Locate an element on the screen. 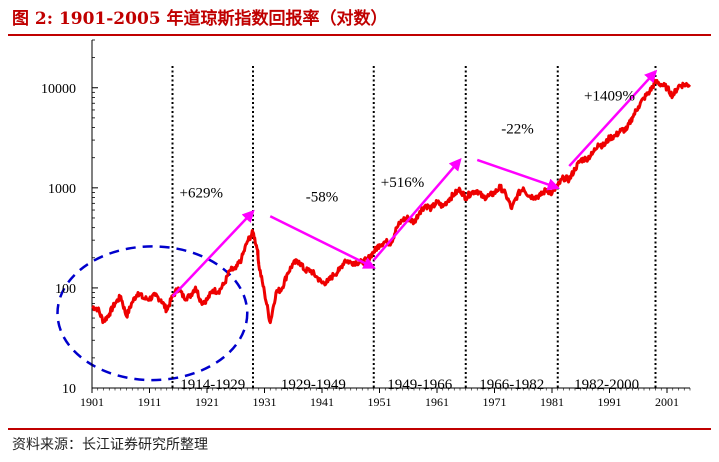 The image size is (719, 462). return-label: +629% is located at coordinates (201, 193).